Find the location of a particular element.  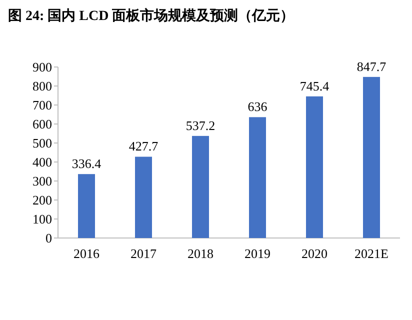

x-tick-label: 2020 is located at coordinates (315, 253).